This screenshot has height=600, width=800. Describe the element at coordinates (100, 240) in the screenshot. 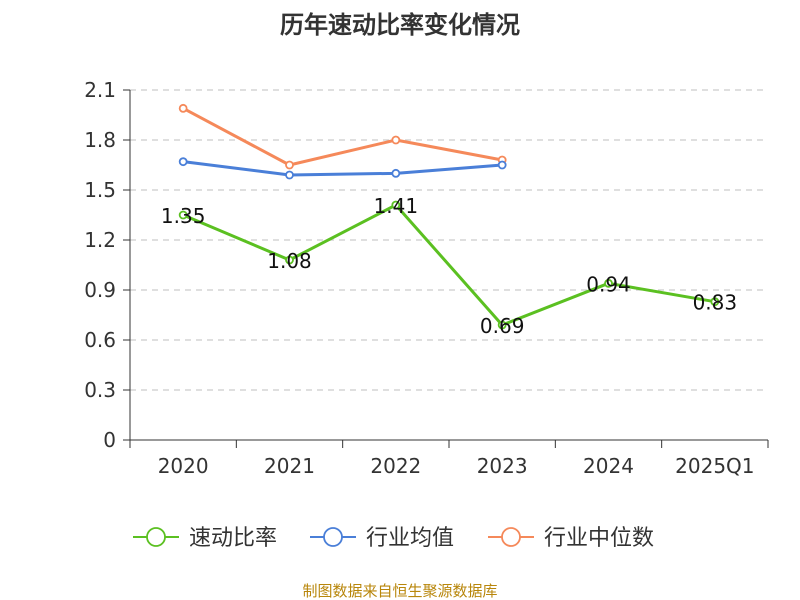

I see `y-tick-label: 1.2` at that location.